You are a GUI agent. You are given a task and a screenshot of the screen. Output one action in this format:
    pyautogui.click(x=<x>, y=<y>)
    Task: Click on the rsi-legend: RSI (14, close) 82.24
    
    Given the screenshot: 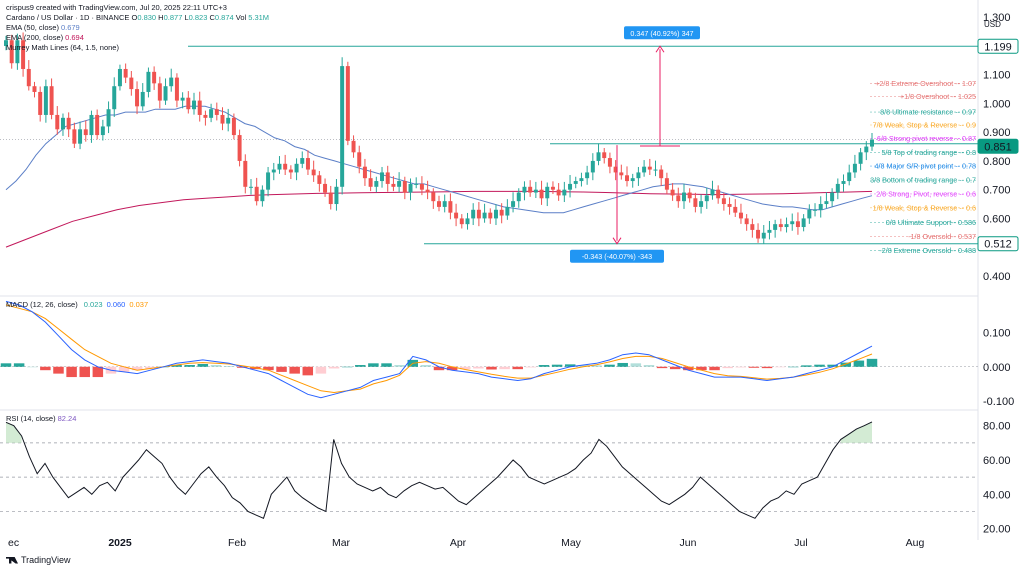 What is the action you would take?
    pyautogui.click(x=41, y=418)
    